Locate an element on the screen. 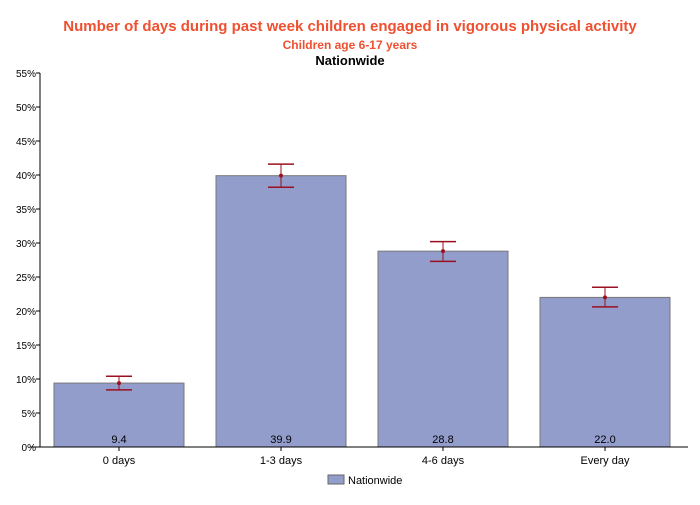 The height and width of the screenshot is (505, 700). y-tick-label: 55% is located at coordinates (26, 74).